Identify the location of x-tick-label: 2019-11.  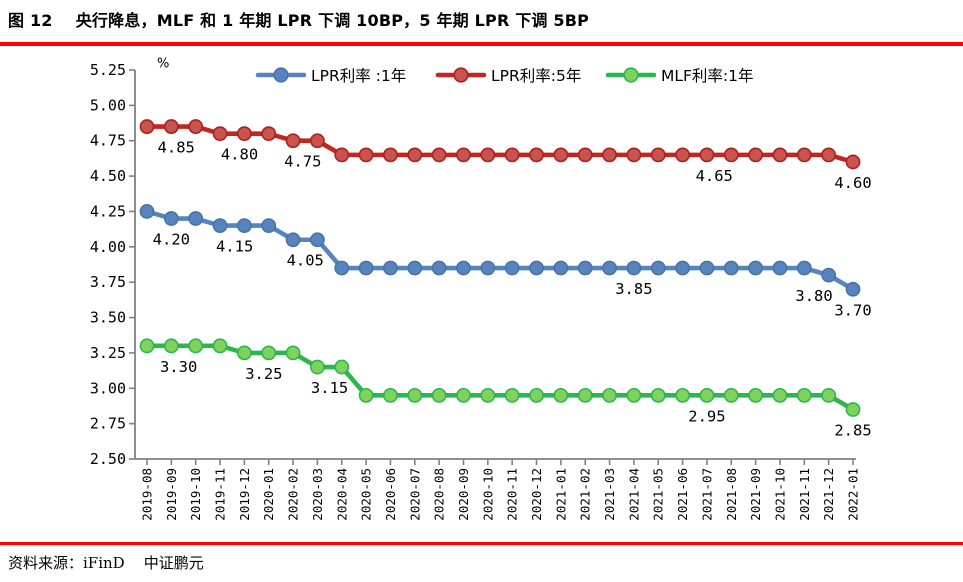
(220, 494).